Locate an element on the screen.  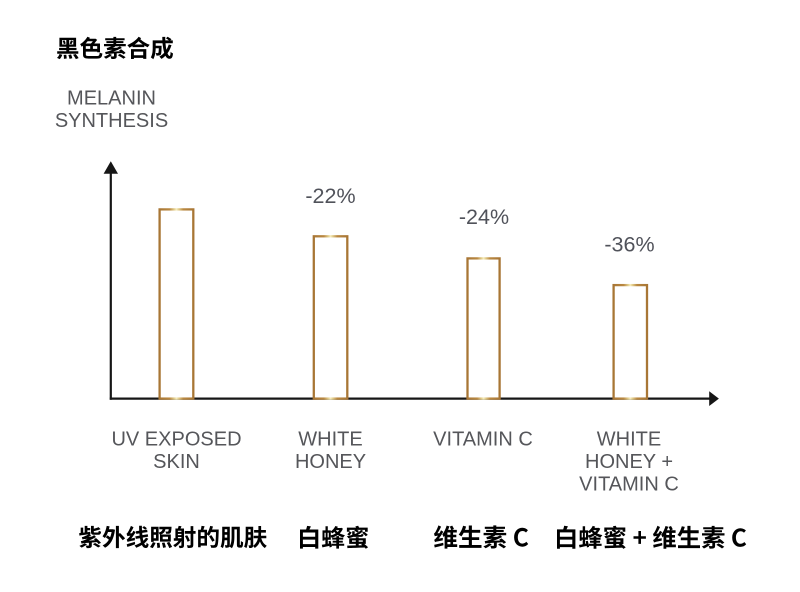
svg-text: MELANIN is located at coordinates (111, 99).